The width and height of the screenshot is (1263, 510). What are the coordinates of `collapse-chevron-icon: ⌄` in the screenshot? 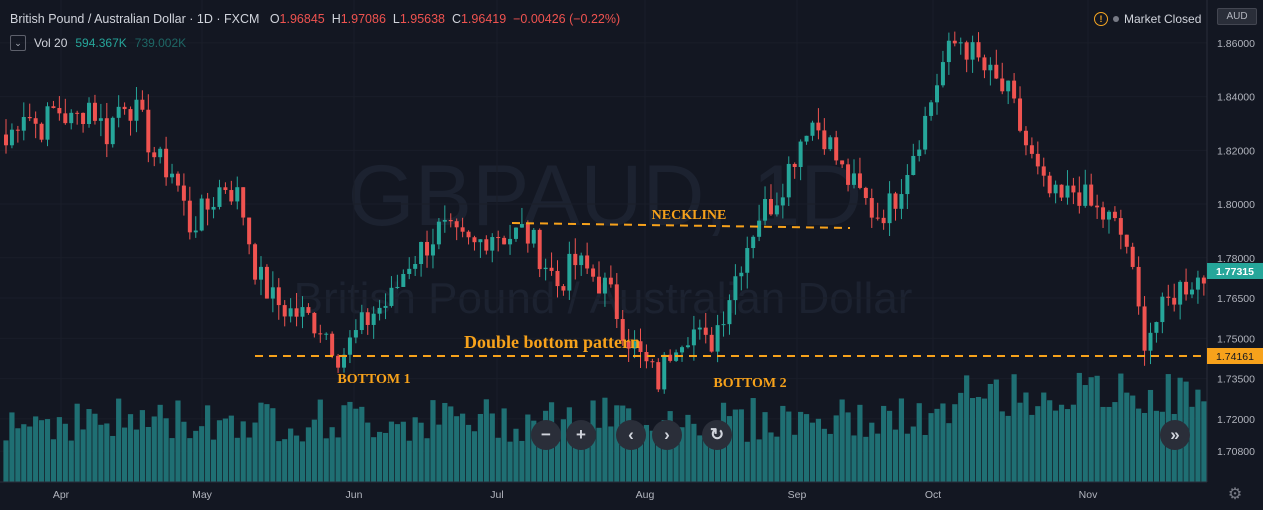 It's located at (18, 43).